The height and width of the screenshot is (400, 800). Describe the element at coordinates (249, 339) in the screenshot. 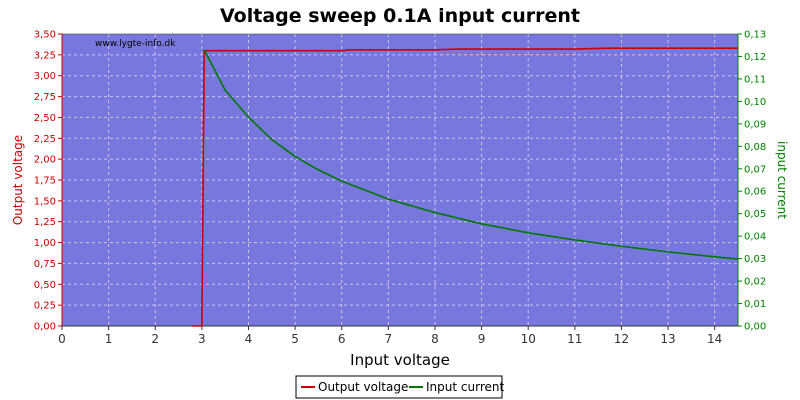

I see `x-tick-label: 4` at that location.